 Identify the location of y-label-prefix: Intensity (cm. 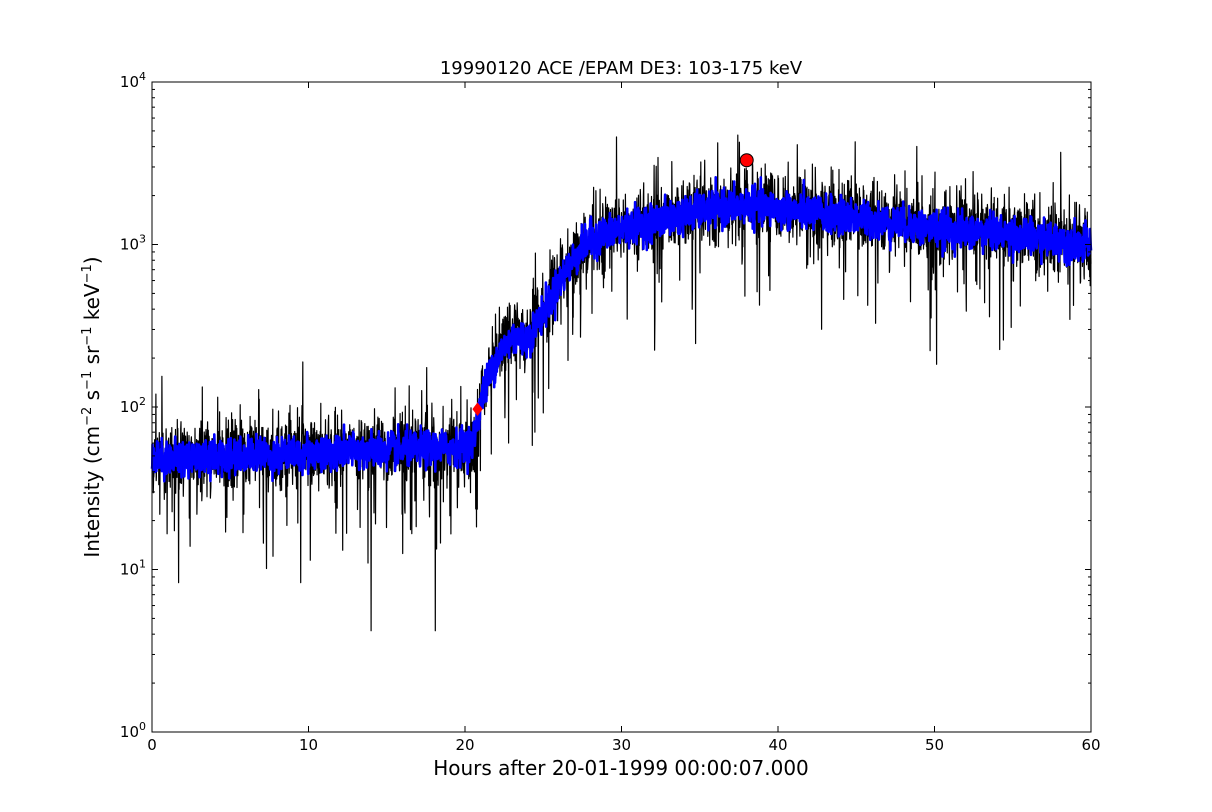
(92, 492).